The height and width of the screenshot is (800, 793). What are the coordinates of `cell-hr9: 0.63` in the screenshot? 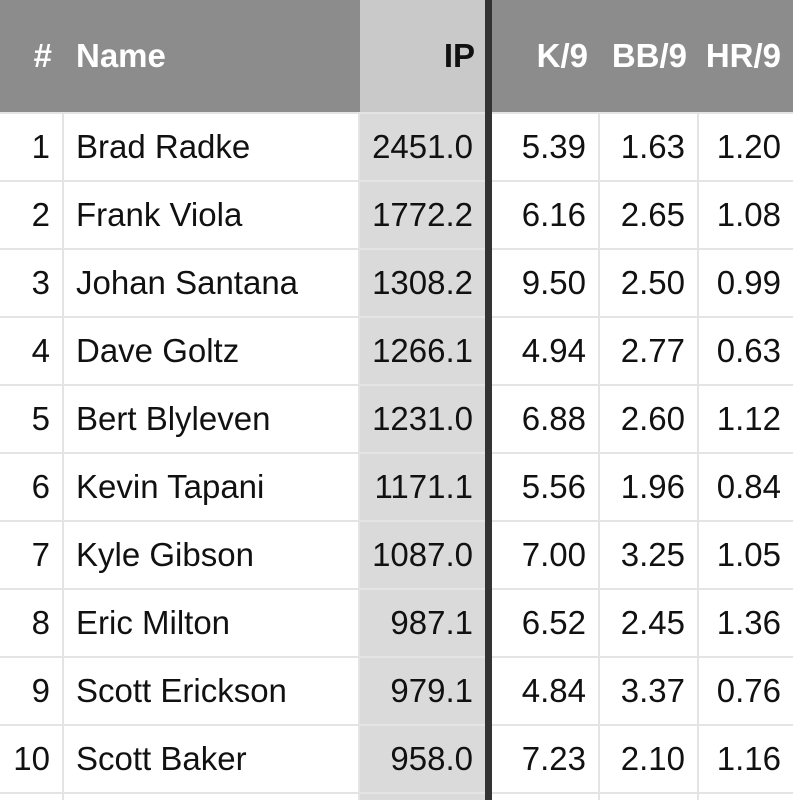 It's located at (746, 351).